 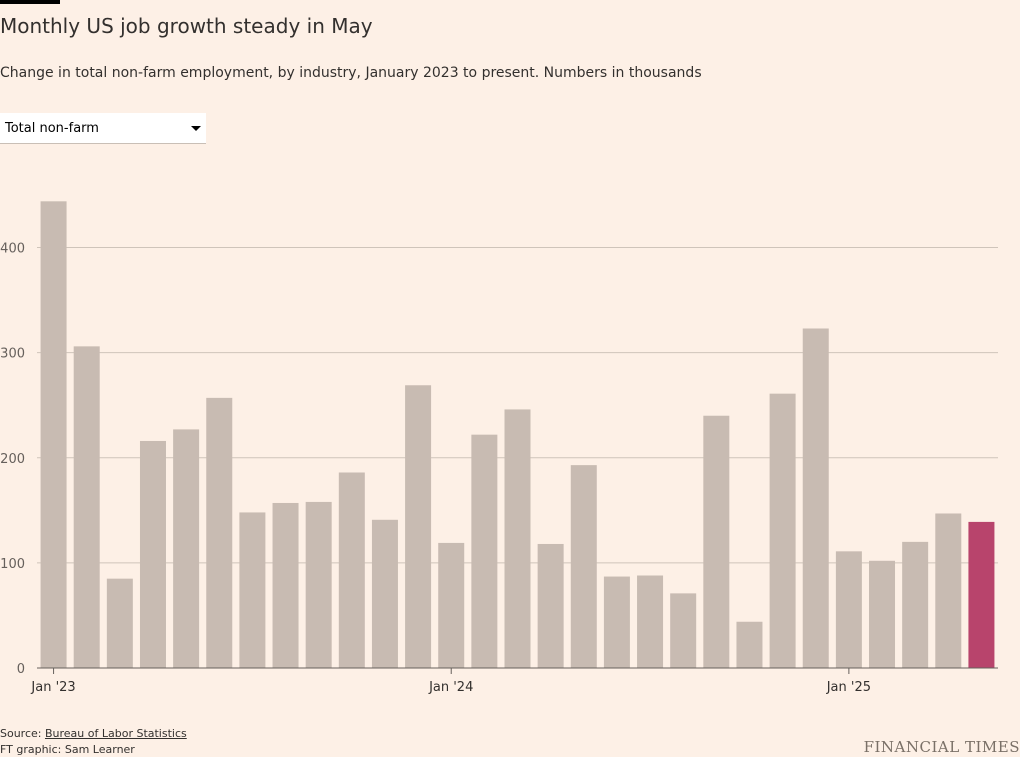 I want to click on y-tick-label-0: 0, so click(x=21, y=669).